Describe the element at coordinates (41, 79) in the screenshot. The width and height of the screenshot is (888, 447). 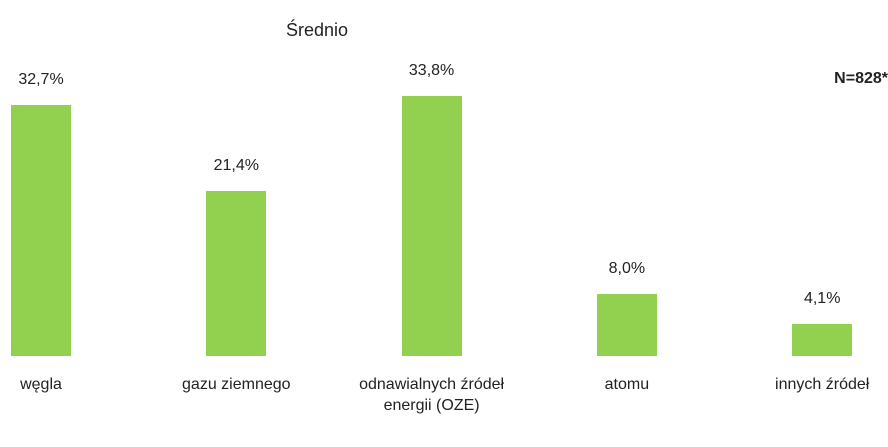
I see `data-label: 32,7%` at that location.